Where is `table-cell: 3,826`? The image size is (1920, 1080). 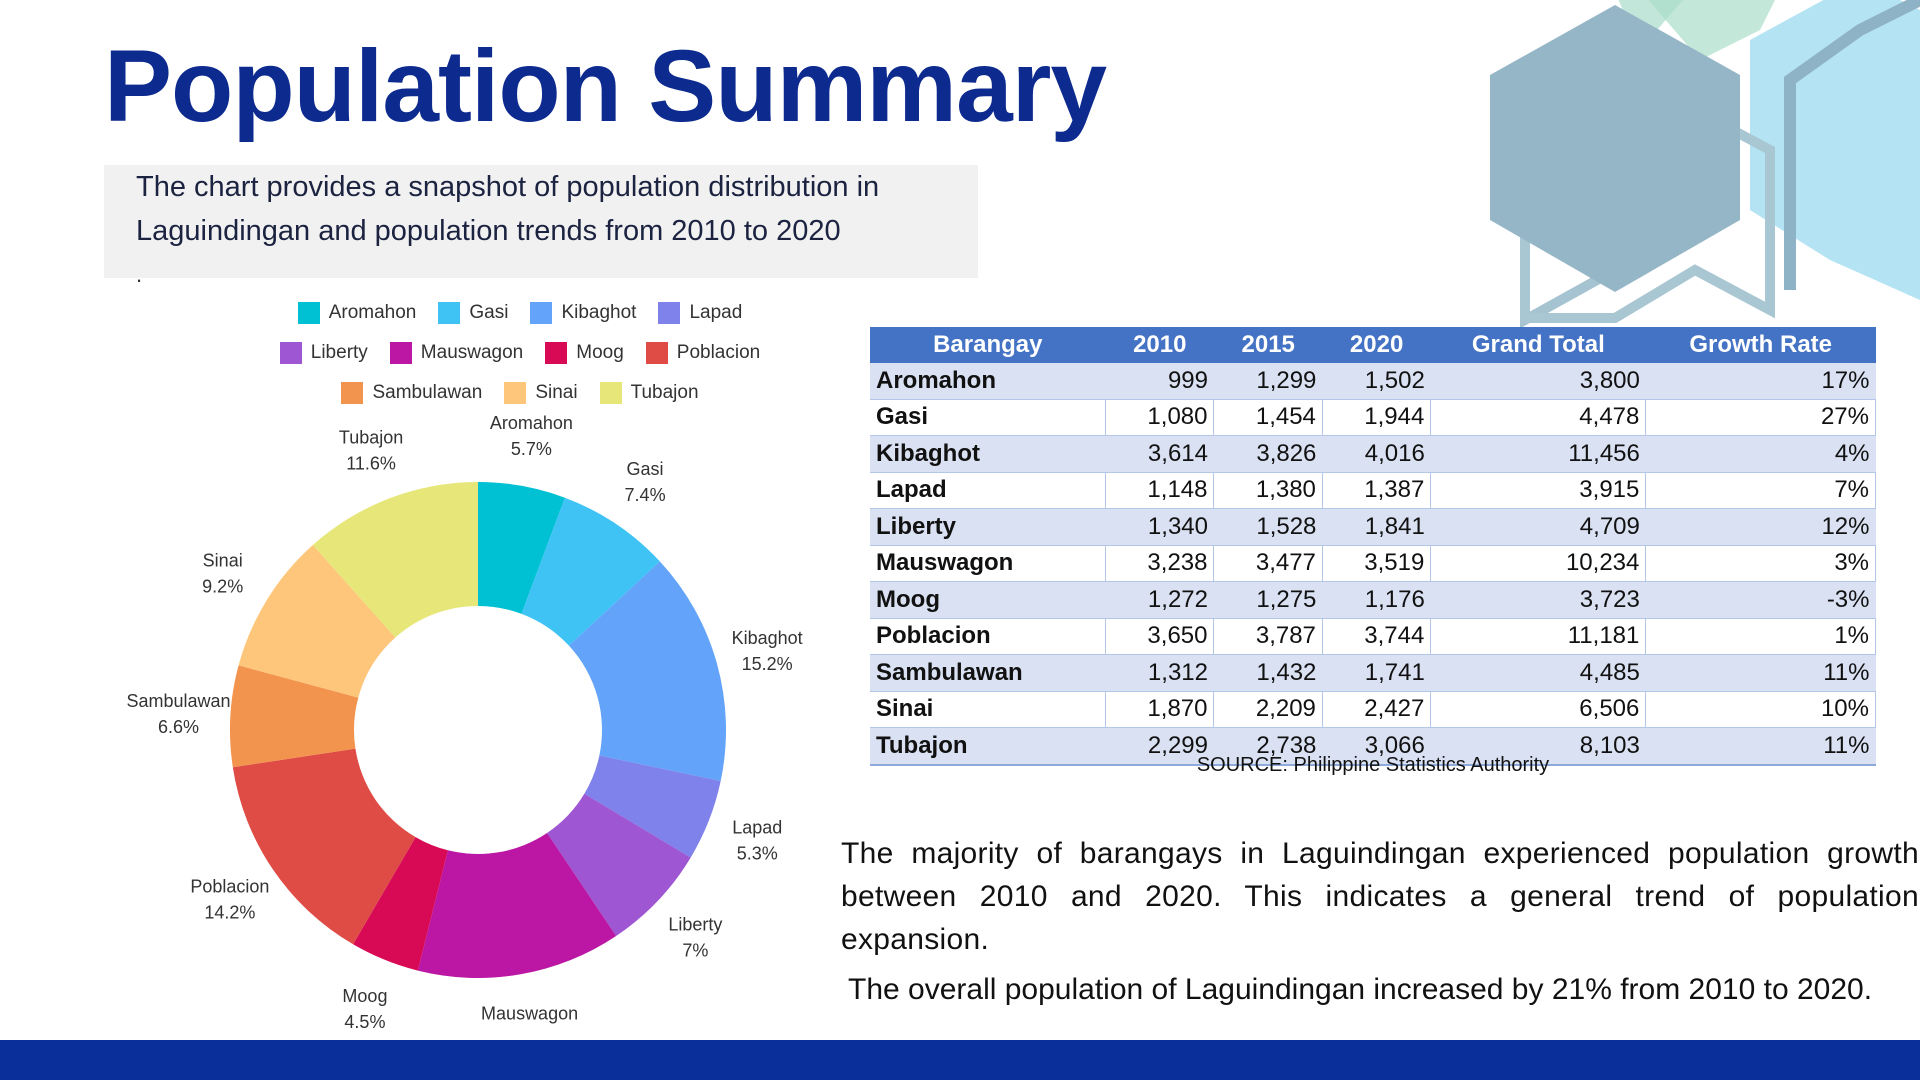 table-cell: 3,826 is located at coordinates (1268, 454).